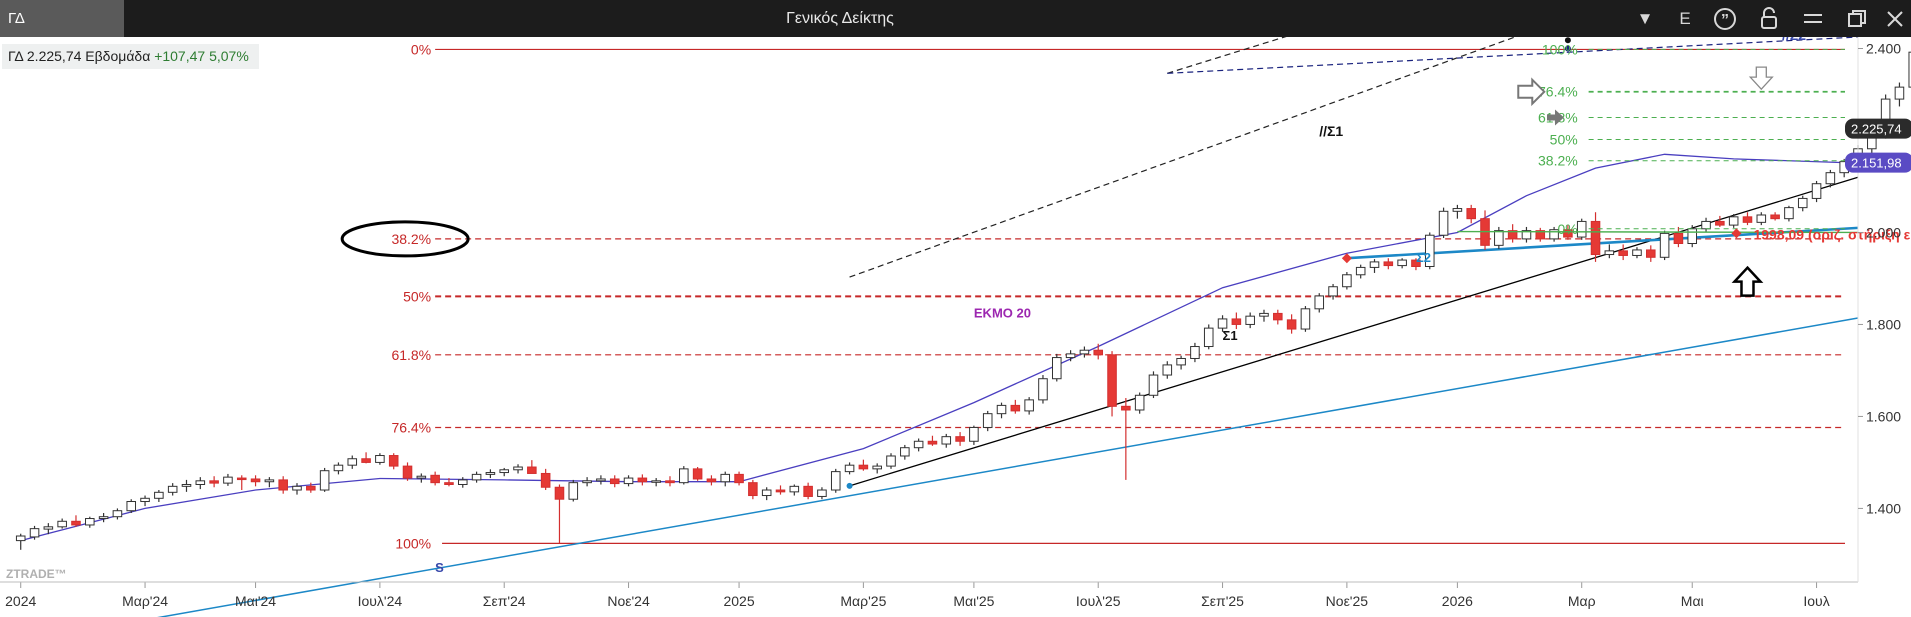 The image size is (1911, 617). Describe the element at coordinates (255, 601) in the screenshot. I see `x-tick-label: Μαι'24` at that location.